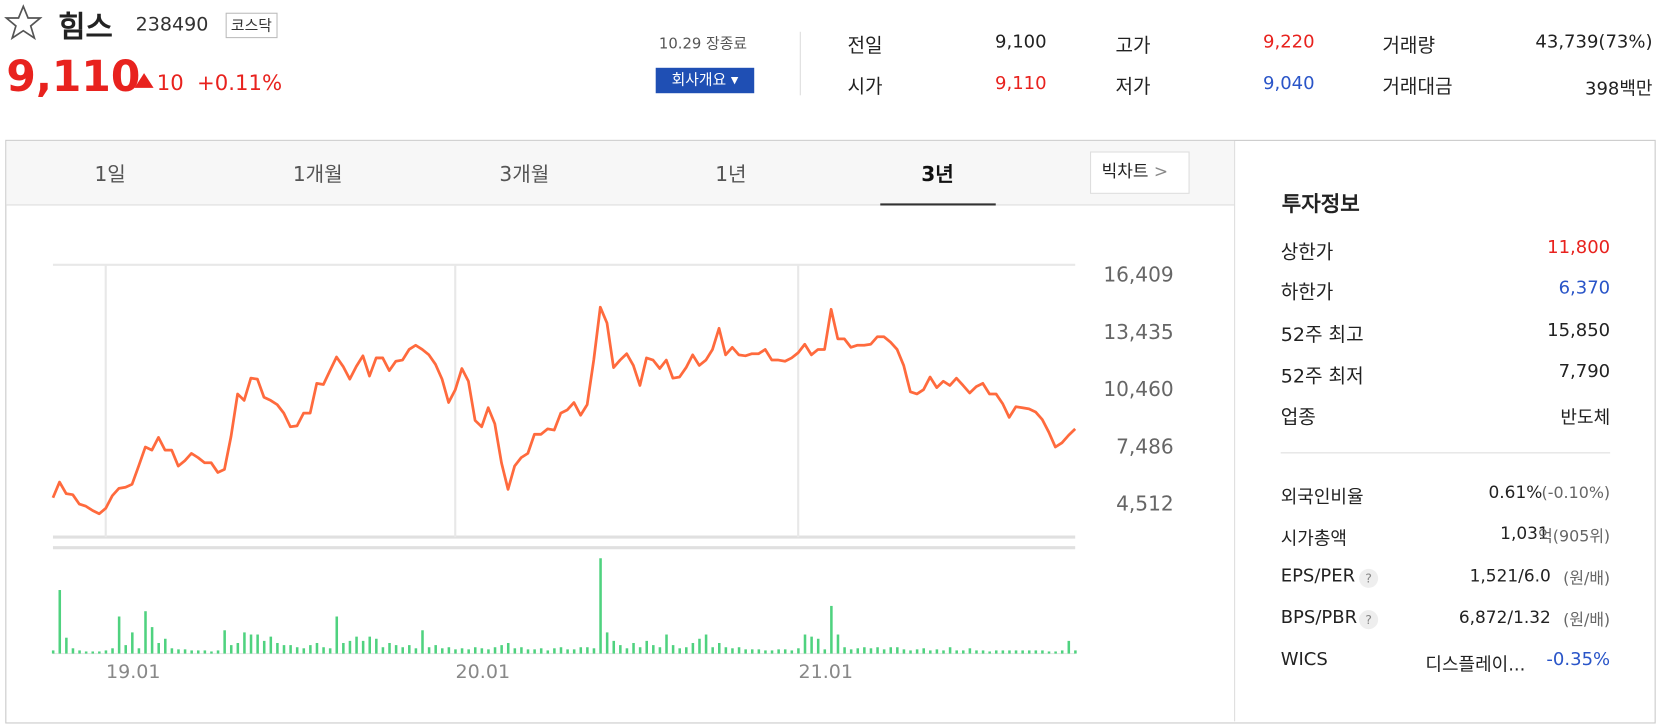  I want to click on stat-label: 시가, so click(865, 87).